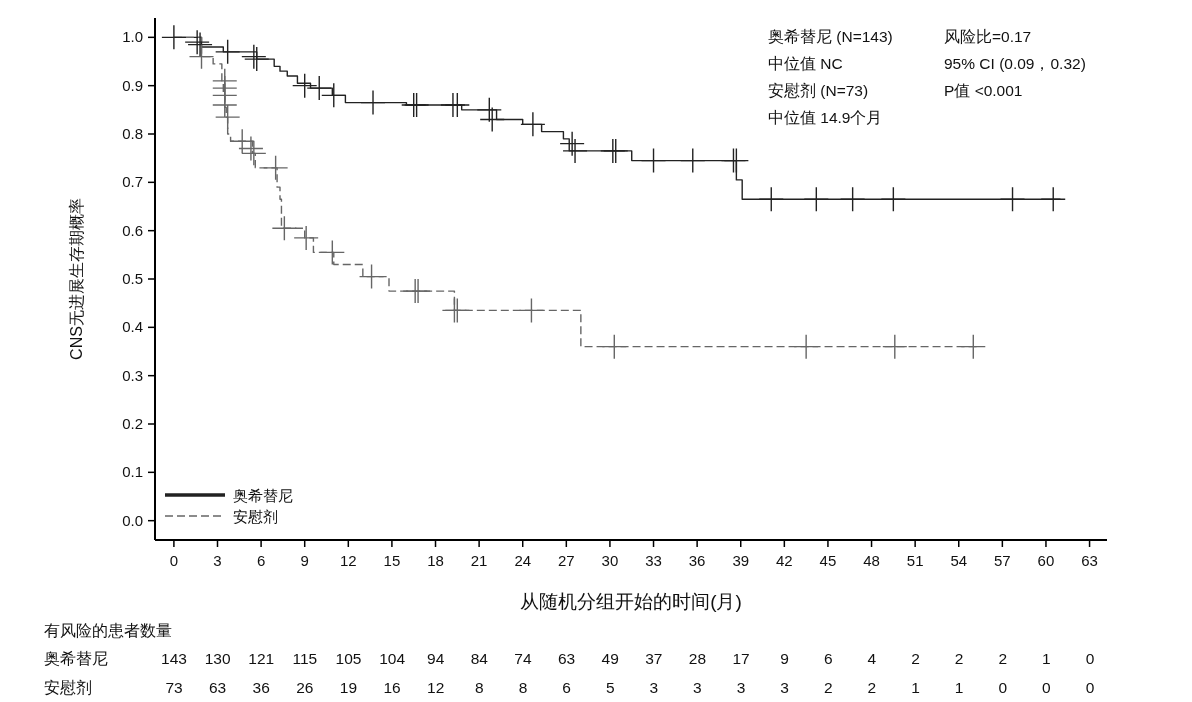 This screenshot has height=702, width=1192. Describe the element at coordinates (830, 36) in the screenshot. I see `annotation: 奥希替尼 (N=143)` at that location.